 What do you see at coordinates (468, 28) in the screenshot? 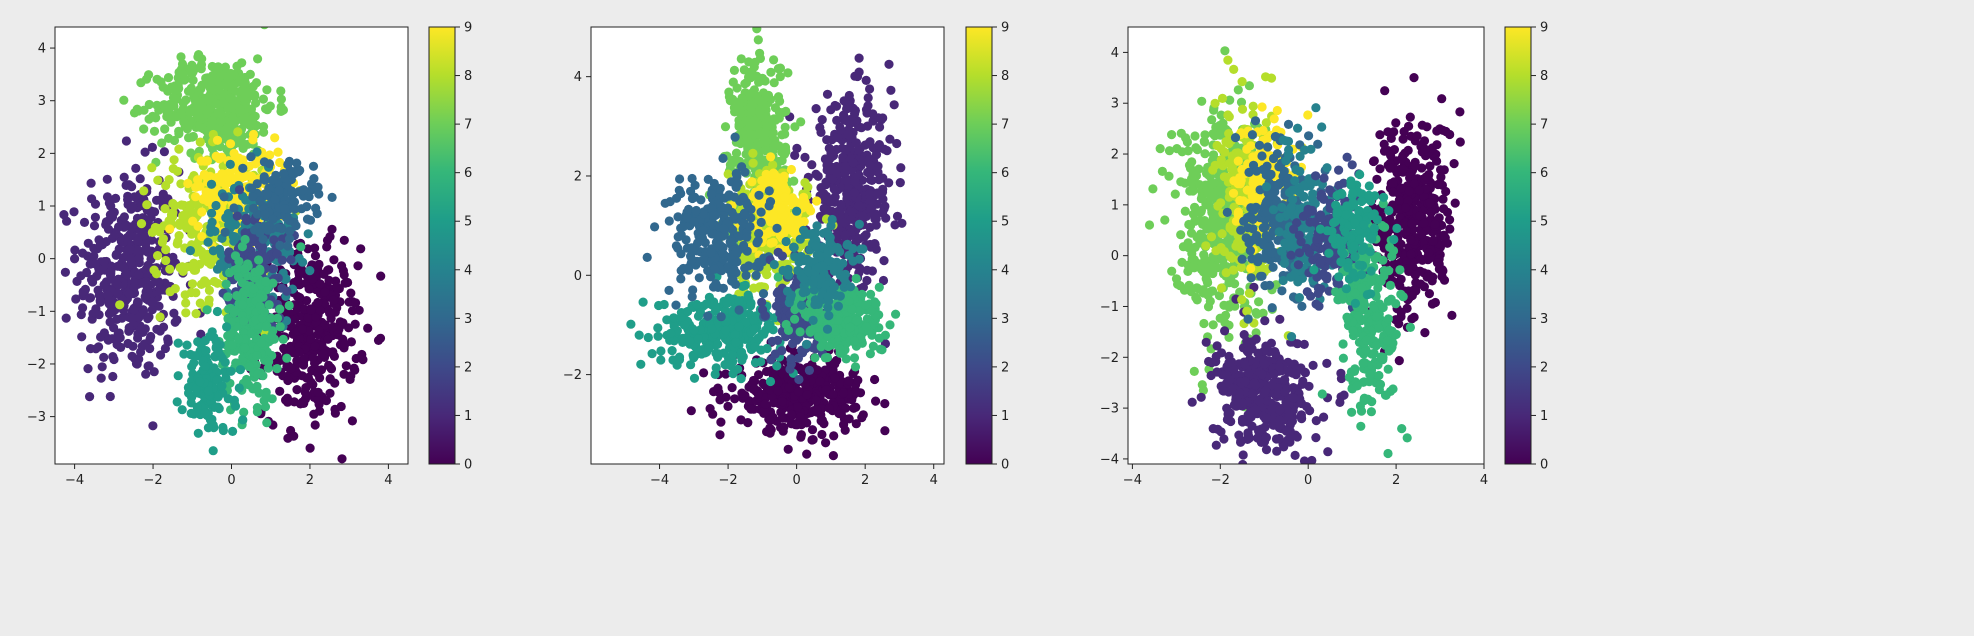
I see `colorbar-tick-label: 9` at bounding box center [468, 28].